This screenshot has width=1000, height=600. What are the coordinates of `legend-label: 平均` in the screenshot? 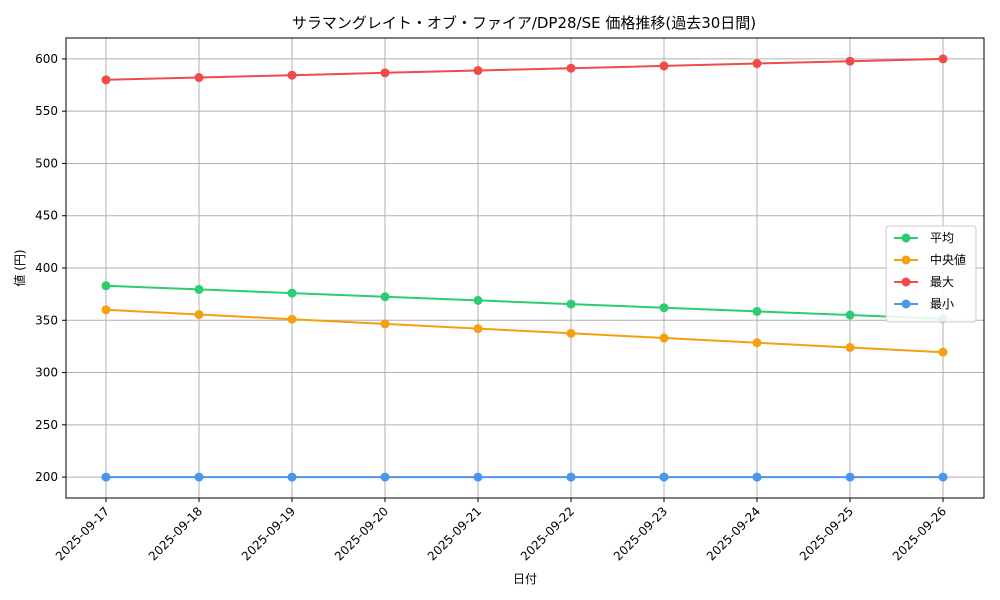 It's located at (942, 238).